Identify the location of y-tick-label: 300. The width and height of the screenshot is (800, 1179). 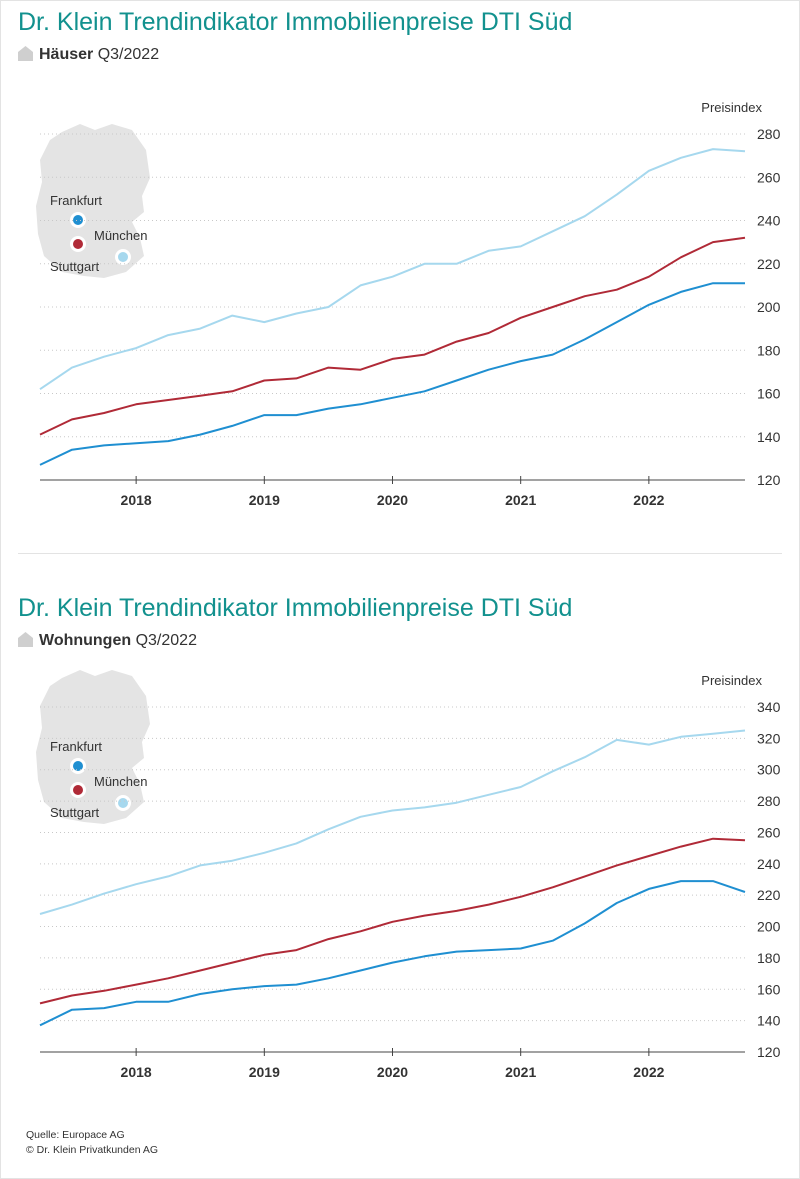
(769, 770).